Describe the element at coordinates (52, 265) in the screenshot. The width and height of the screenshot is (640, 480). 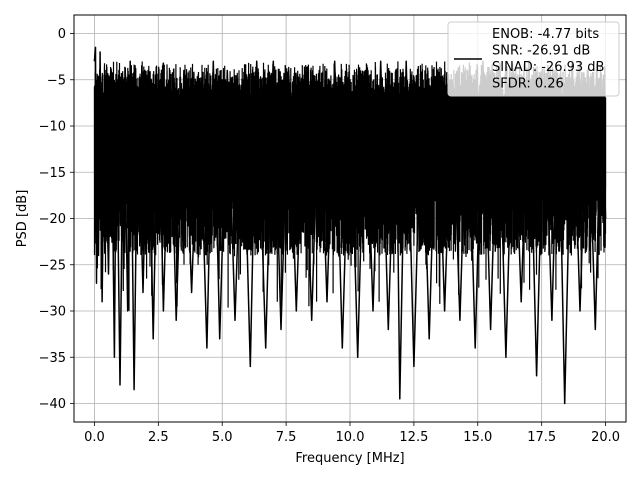
I see `y-tick-label: −25` at that location.